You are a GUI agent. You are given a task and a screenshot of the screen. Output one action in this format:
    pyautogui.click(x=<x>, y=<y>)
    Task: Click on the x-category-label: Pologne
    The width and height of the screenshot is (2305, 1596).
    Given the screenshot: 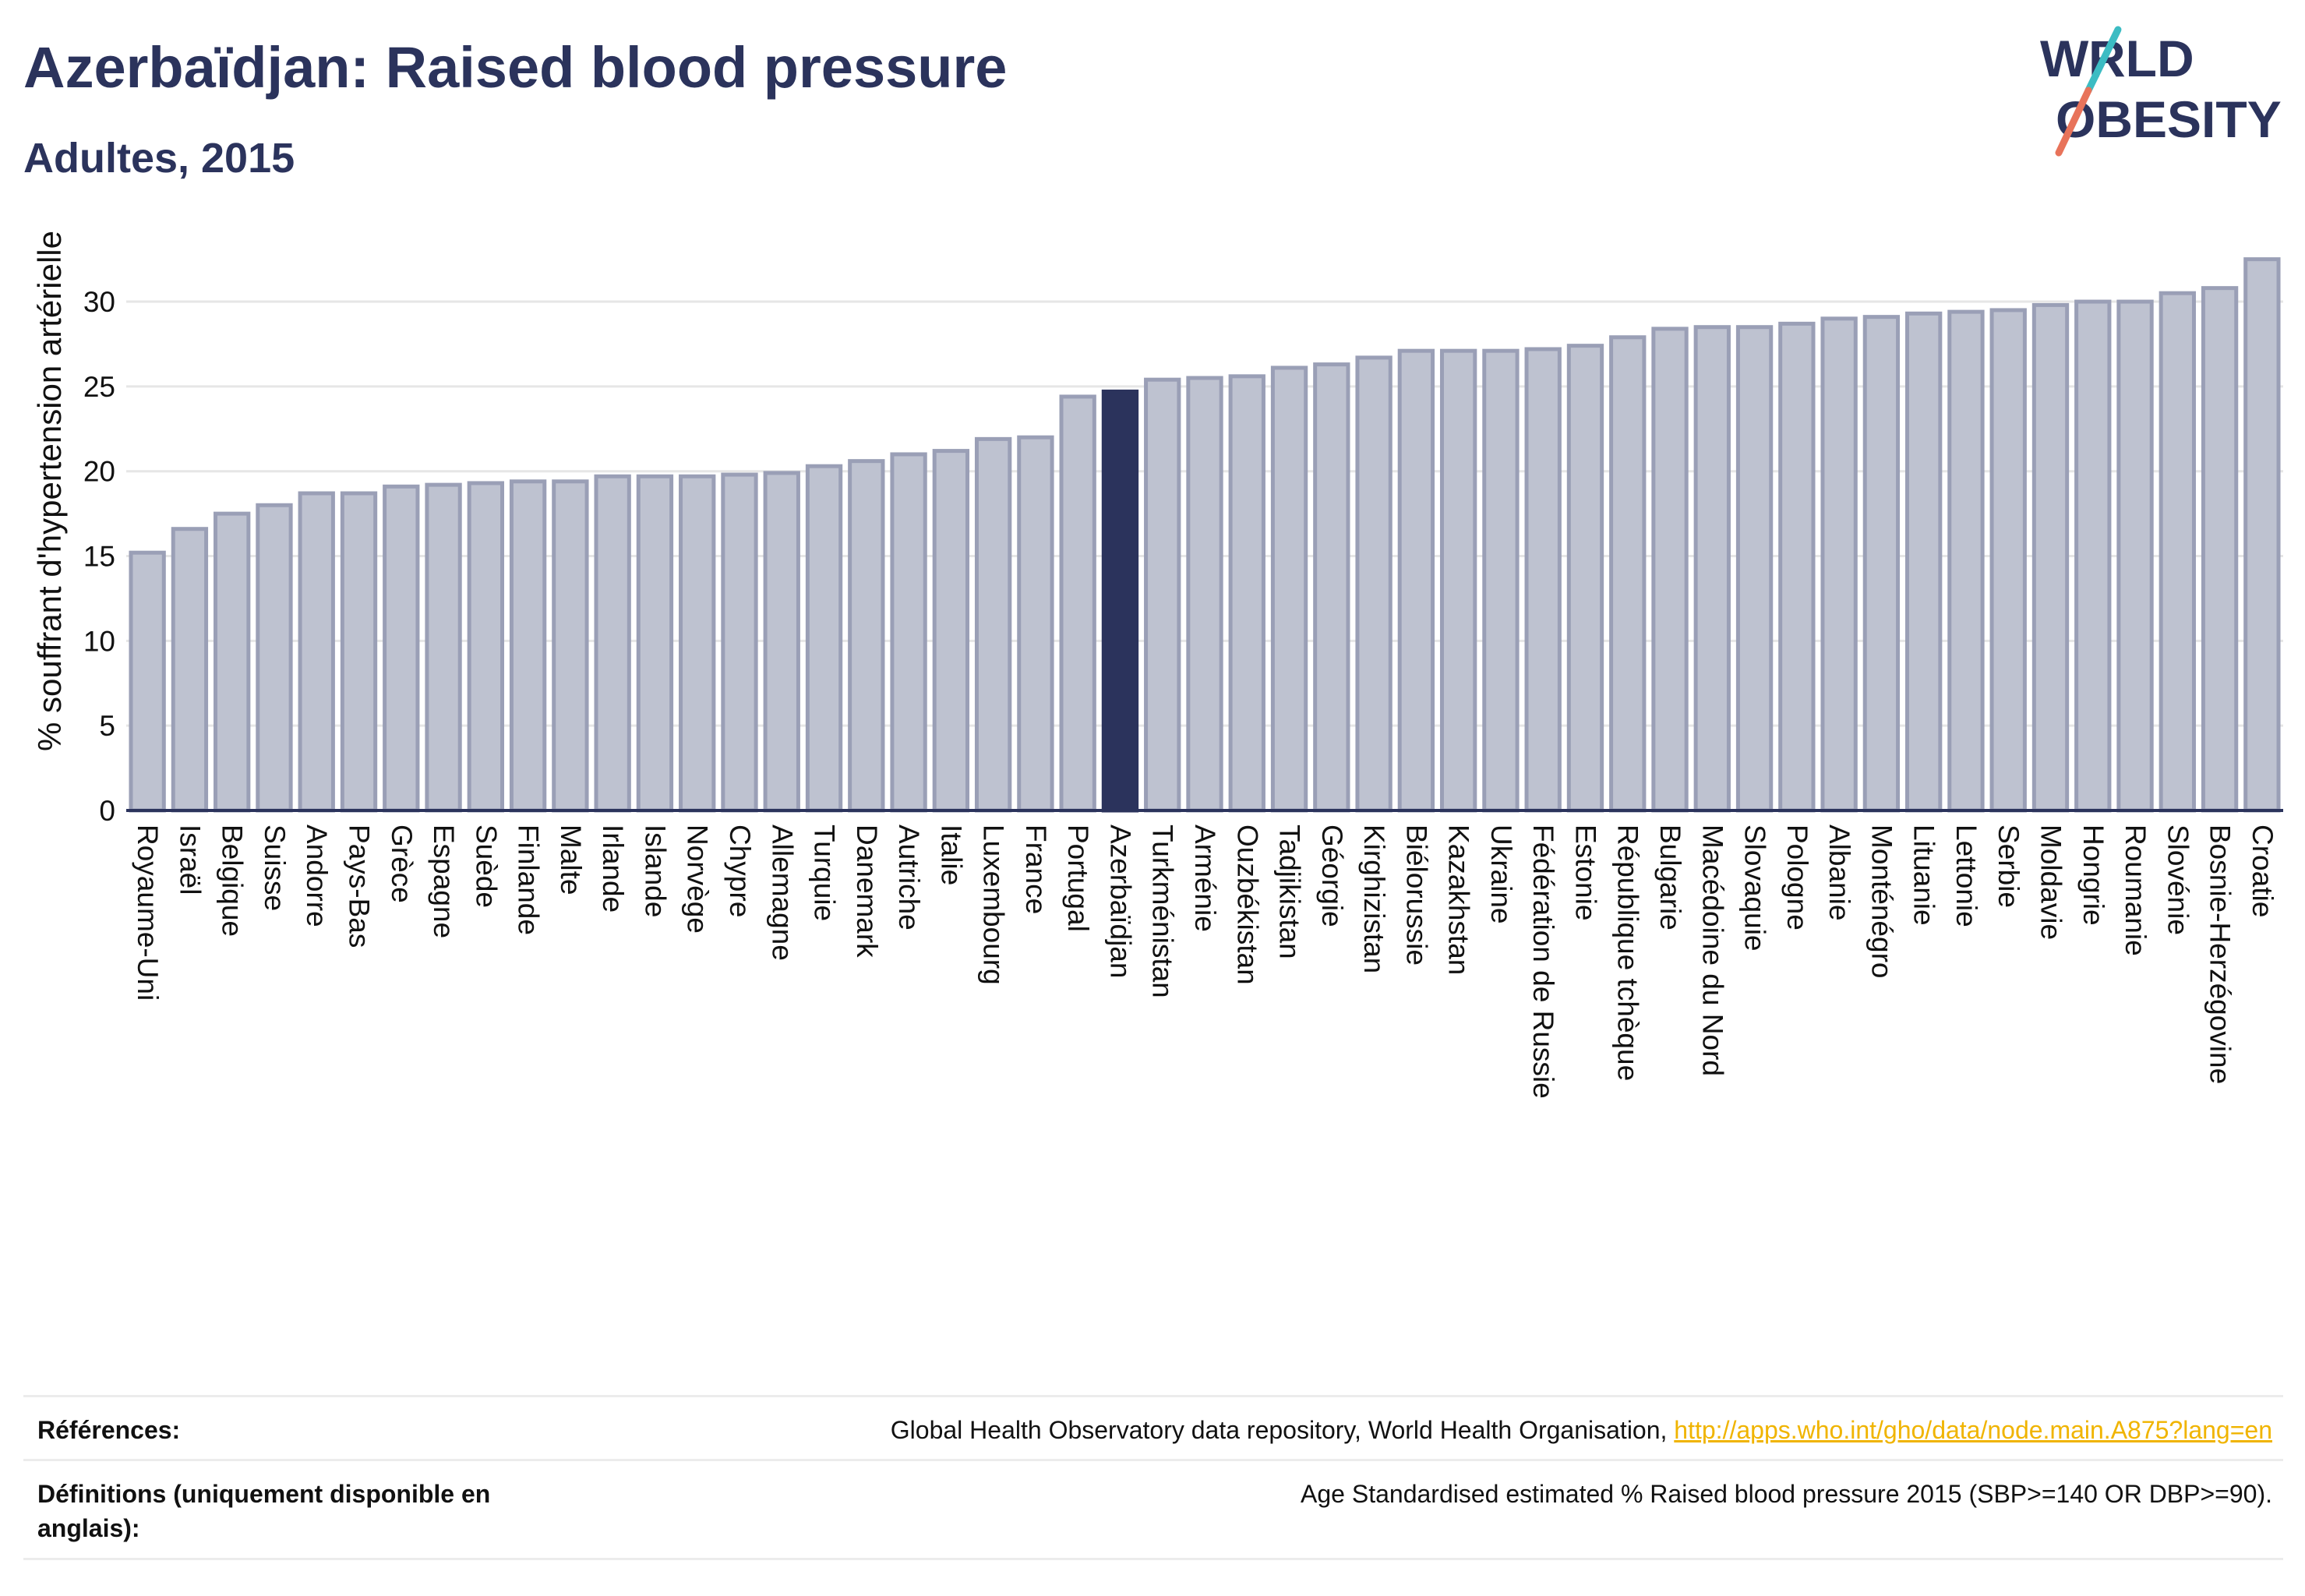 What is the action you would take?
    pyautogui.click(x=1797, y=877)
    